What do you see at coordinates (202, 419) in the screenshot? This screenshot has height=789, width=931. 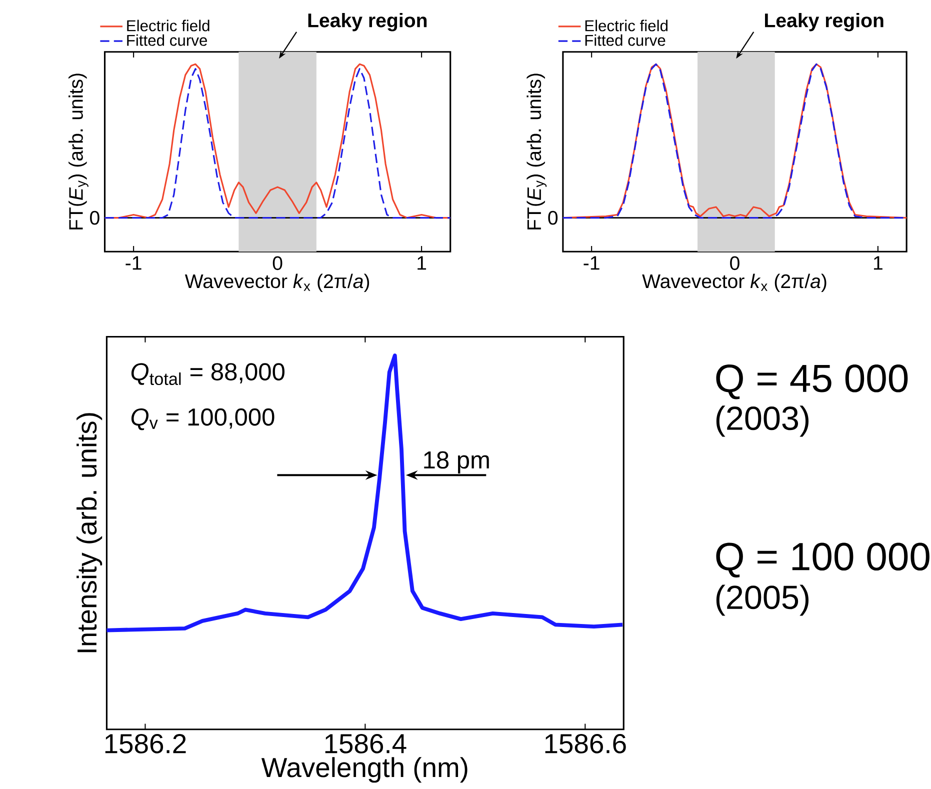 I see `annotation: Q$_{v}$ = 100,000` at bounding box center [202, 419].